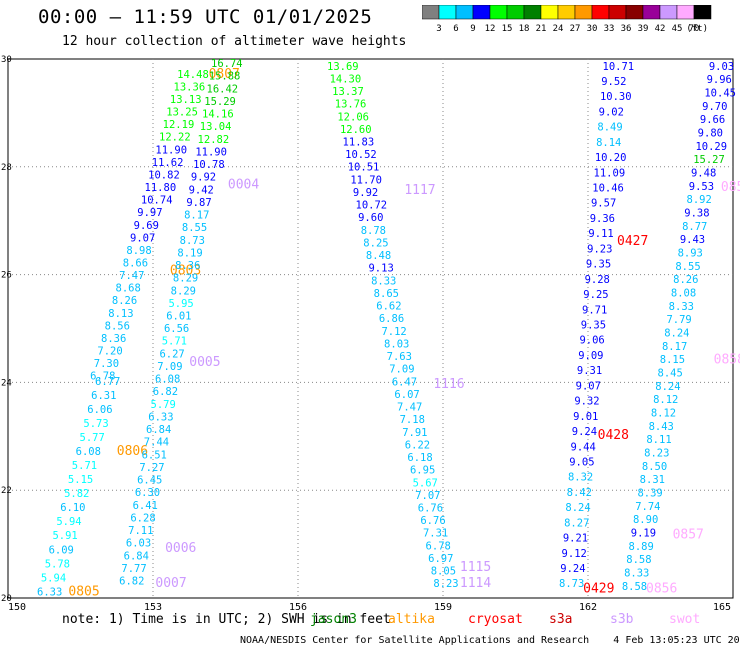 The width and height of the screenshot is (740, 650). I want to click on wave-height-label: 6.07, so click(406, 395).